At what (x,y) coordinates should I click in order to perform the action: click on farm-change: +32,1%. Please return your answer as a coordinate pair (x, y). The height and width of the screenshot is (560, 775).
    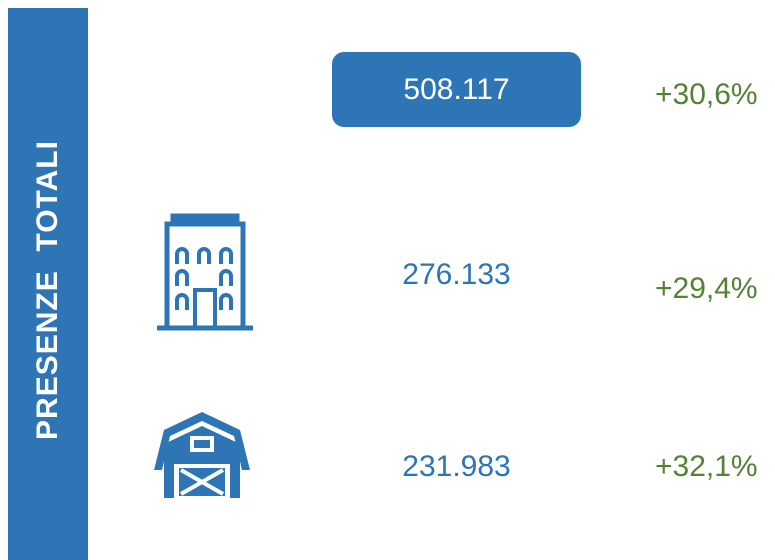
    Looking at the image, I should click on (706, 466).